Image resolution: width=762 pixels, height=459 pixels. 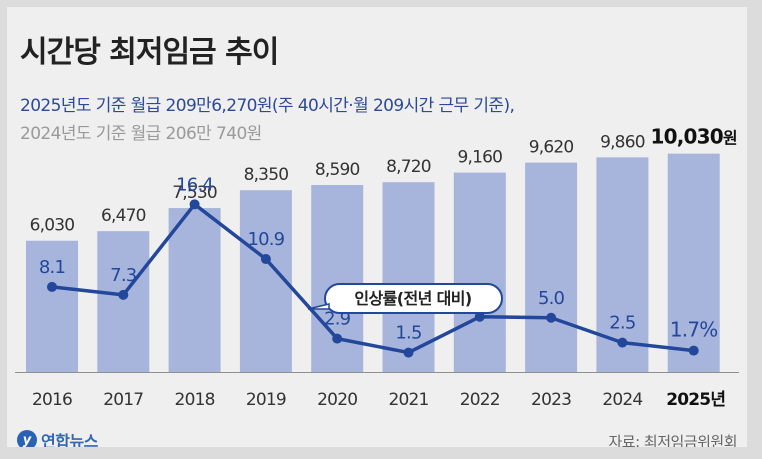 I want to click on rate-value-label: 1.7%, so click(x=694, y=330).